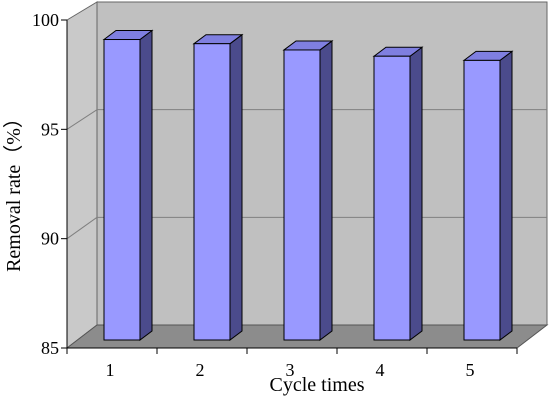  What do you see at coordinates (50, 348) in the screenshot?
I see `y-tick-label: 85` at bounding box center [50, 348].